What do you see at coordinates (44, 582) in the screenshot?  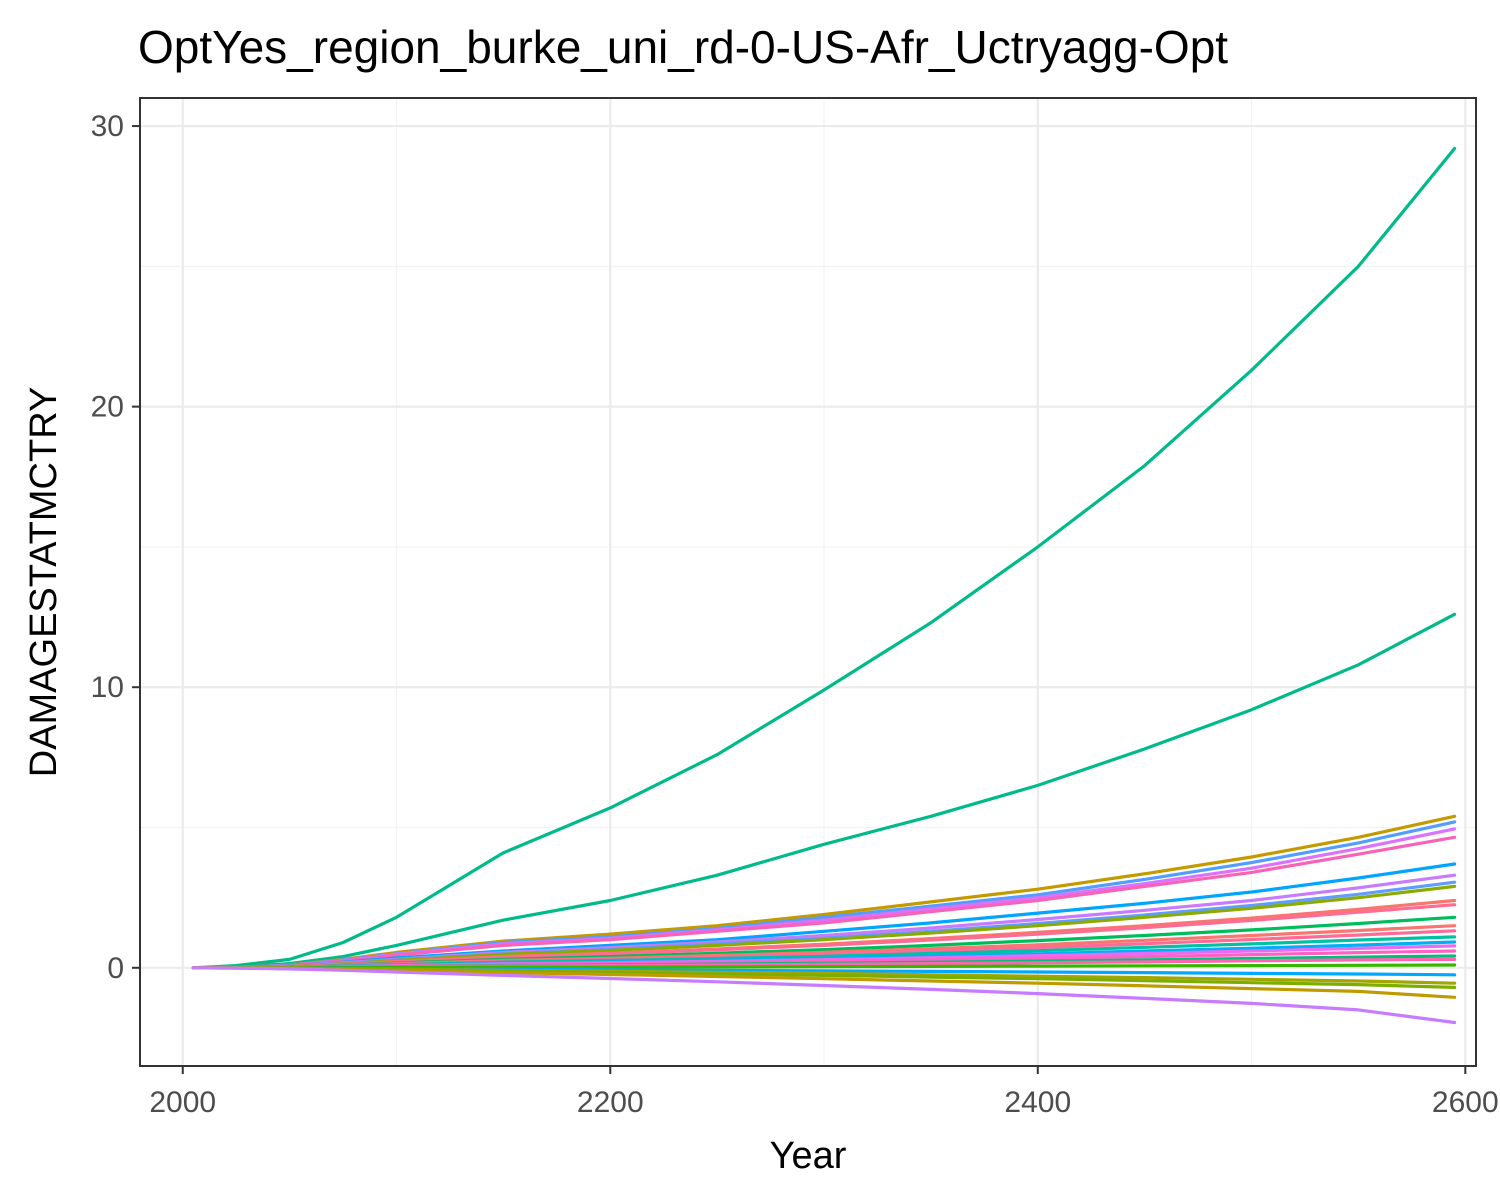 I see `y-axis-title: DAMAGESTATMCTRY` at bounding box center [44, 582].